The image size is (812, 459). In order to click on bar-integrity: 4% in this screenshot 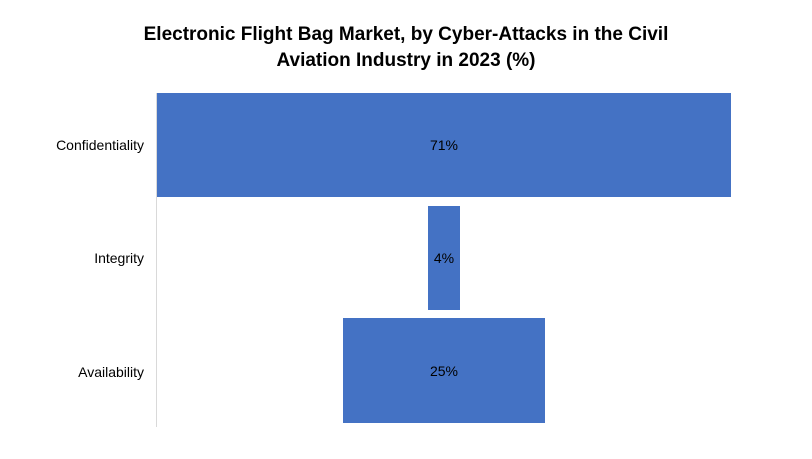, I will do `click(444, 258)`.